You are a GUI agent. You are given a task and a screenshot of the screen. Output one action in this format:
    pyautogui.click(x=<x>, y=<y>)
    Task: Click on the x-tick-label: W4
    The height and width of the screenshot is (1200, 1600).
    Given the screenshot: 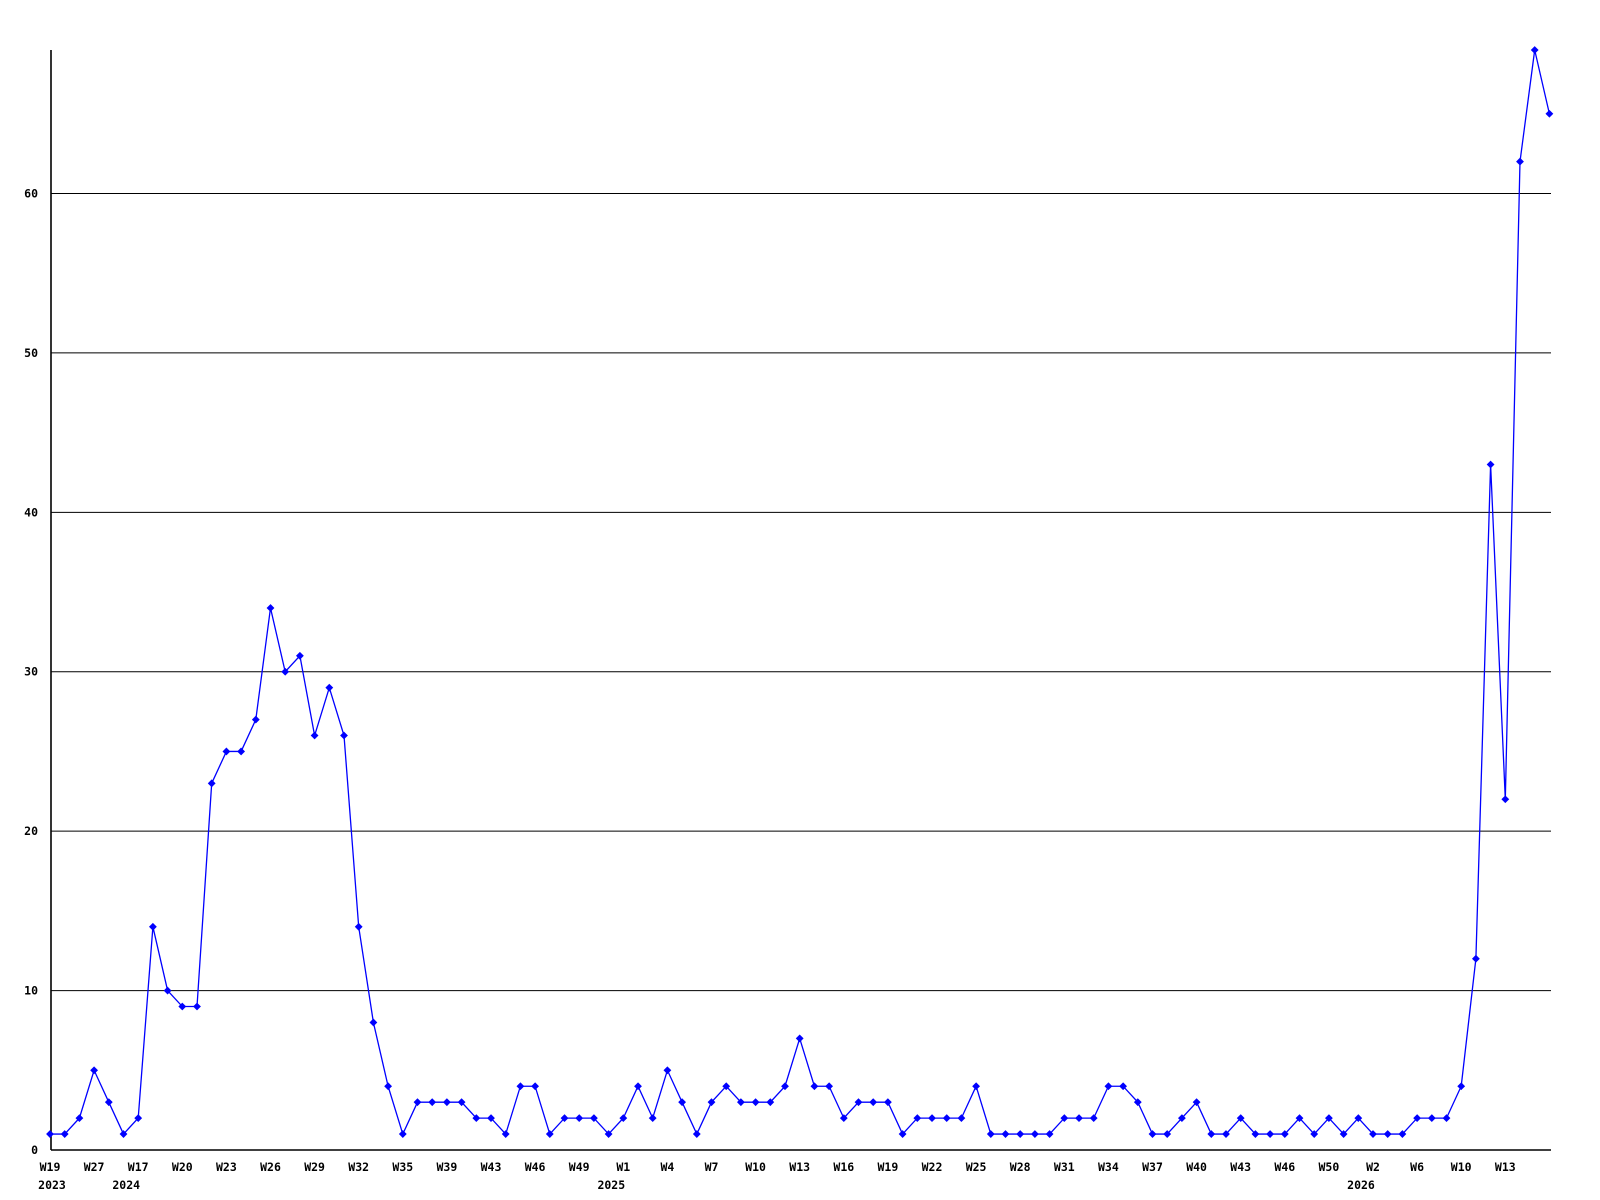 What is the action you would take?
    pyautogui.click(x=667, y=1167)
    